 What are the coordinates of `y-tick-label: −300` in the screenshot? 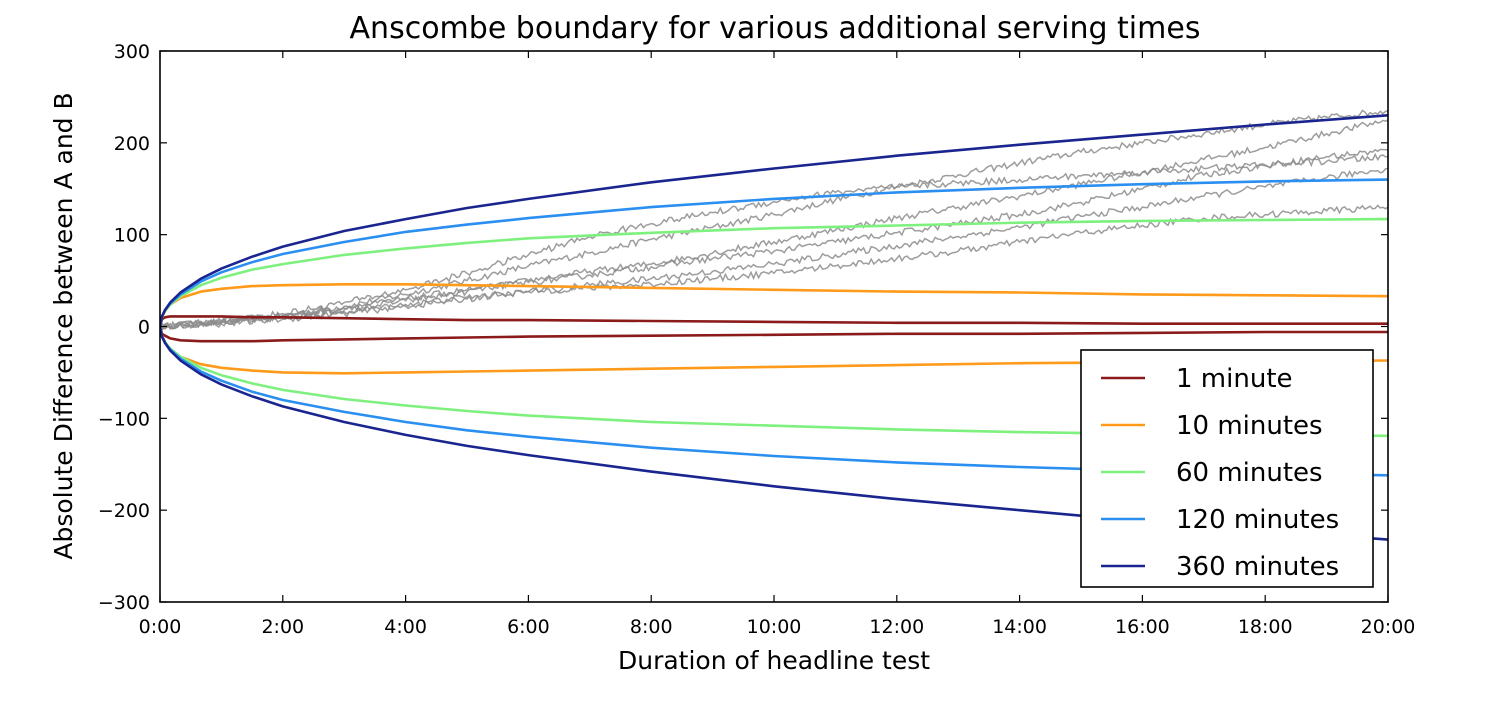 It's located at (124, 603).